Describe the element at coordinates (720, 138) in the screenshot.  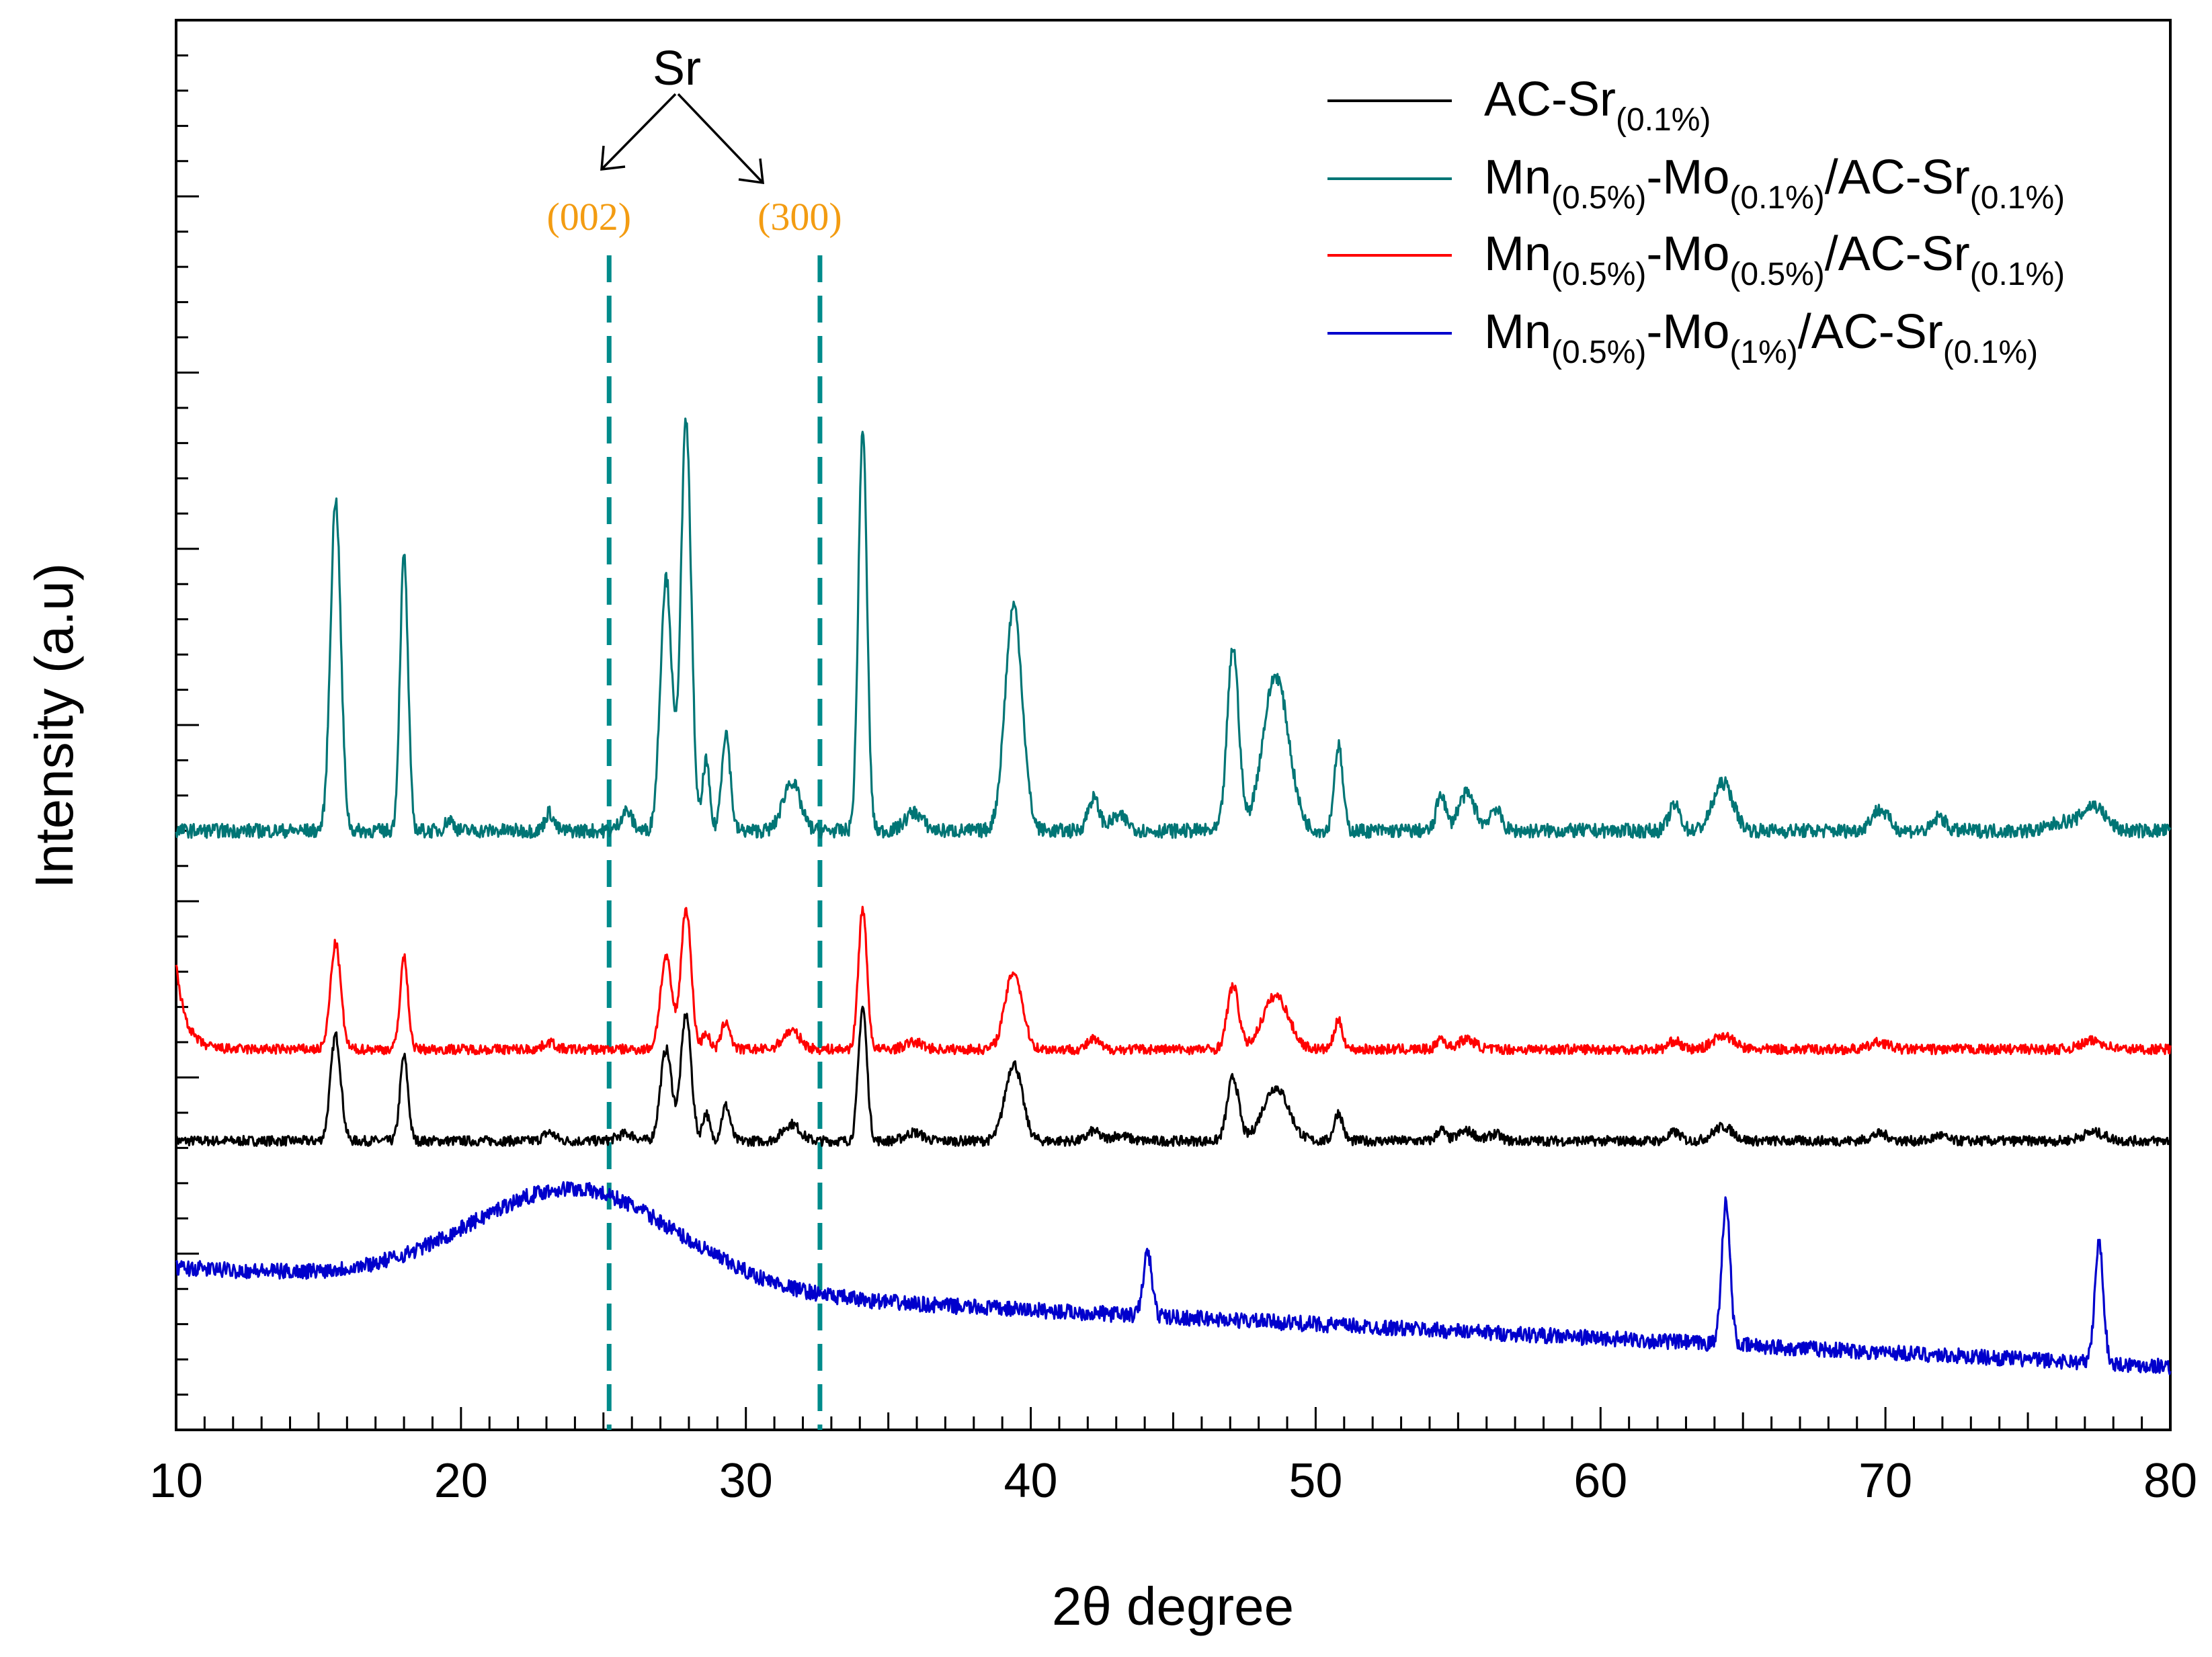
I see `sr-arrow-right` at that location.